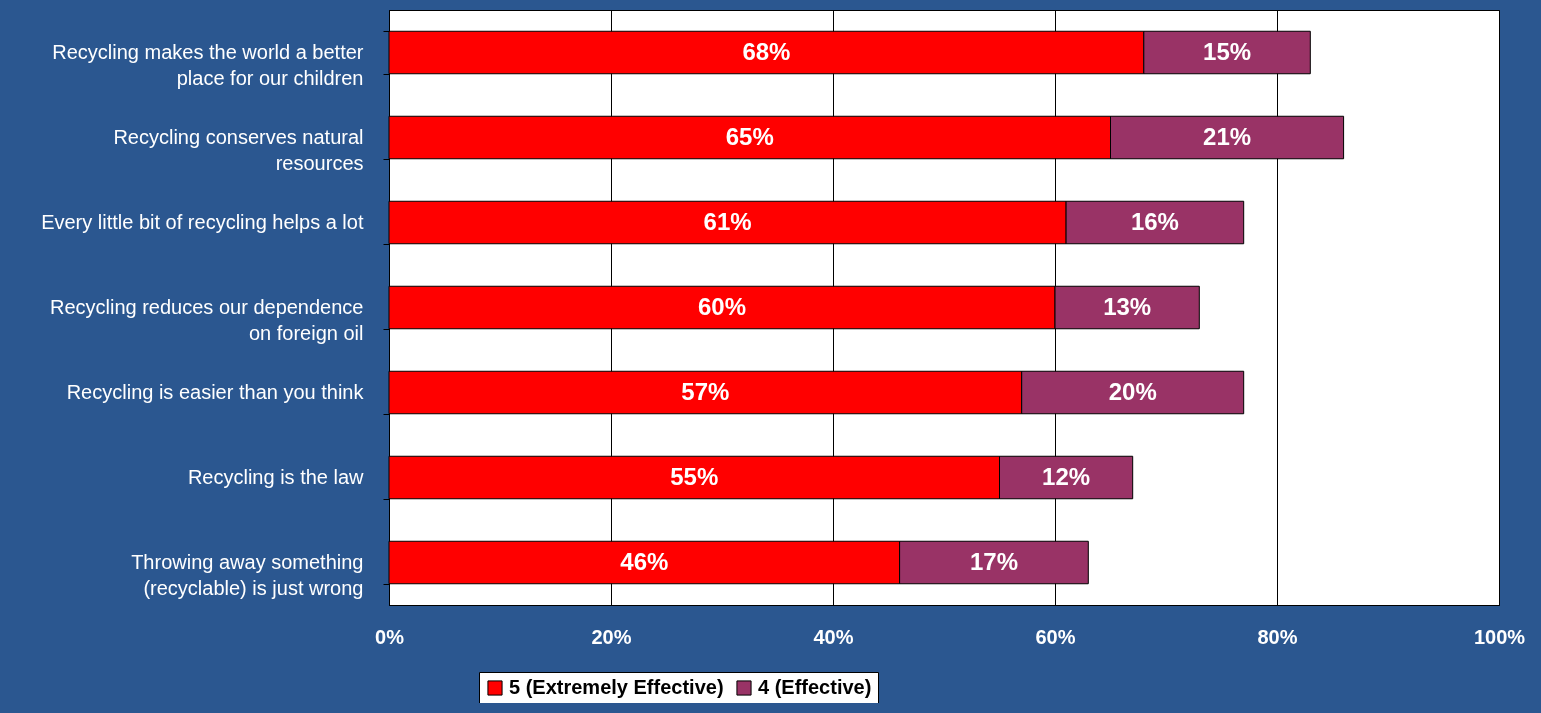 The image size is (1541, 713). I want to click on data-label: 60%, so click(722, 306).